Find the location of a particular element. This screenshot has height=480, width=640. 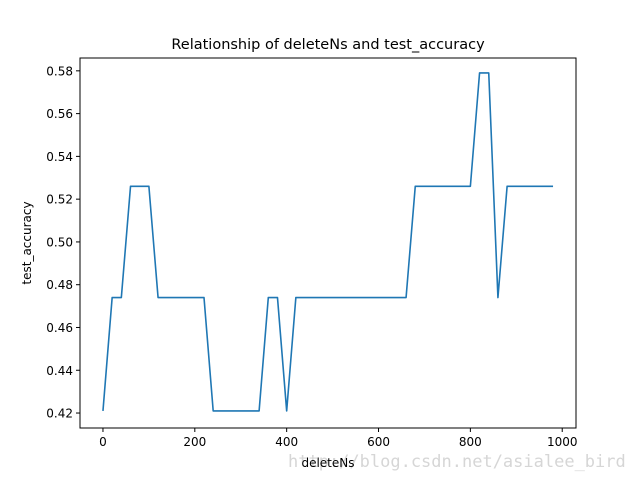

y-axis-ticks: 0.42 0.44 0.46 0.48 0.50 0.52 0.54 0.56 0.58 is located at coordinates (63, 242).